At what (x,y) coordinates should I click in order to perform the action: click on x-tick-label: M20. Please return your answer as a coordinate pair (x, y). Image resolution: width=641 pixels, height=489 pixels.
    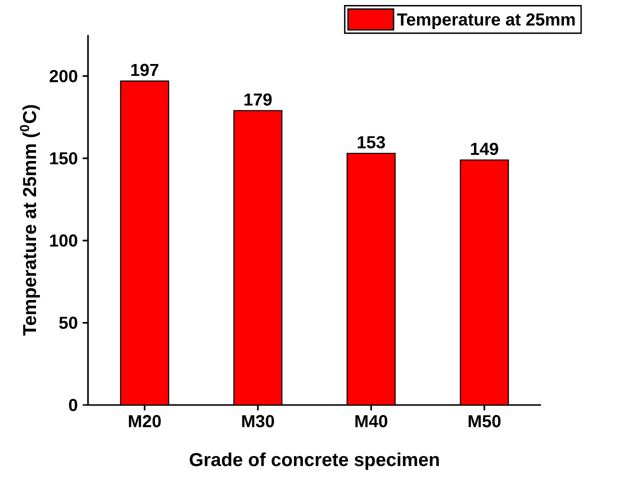
    Looking at the image, I should click on (144, 421).